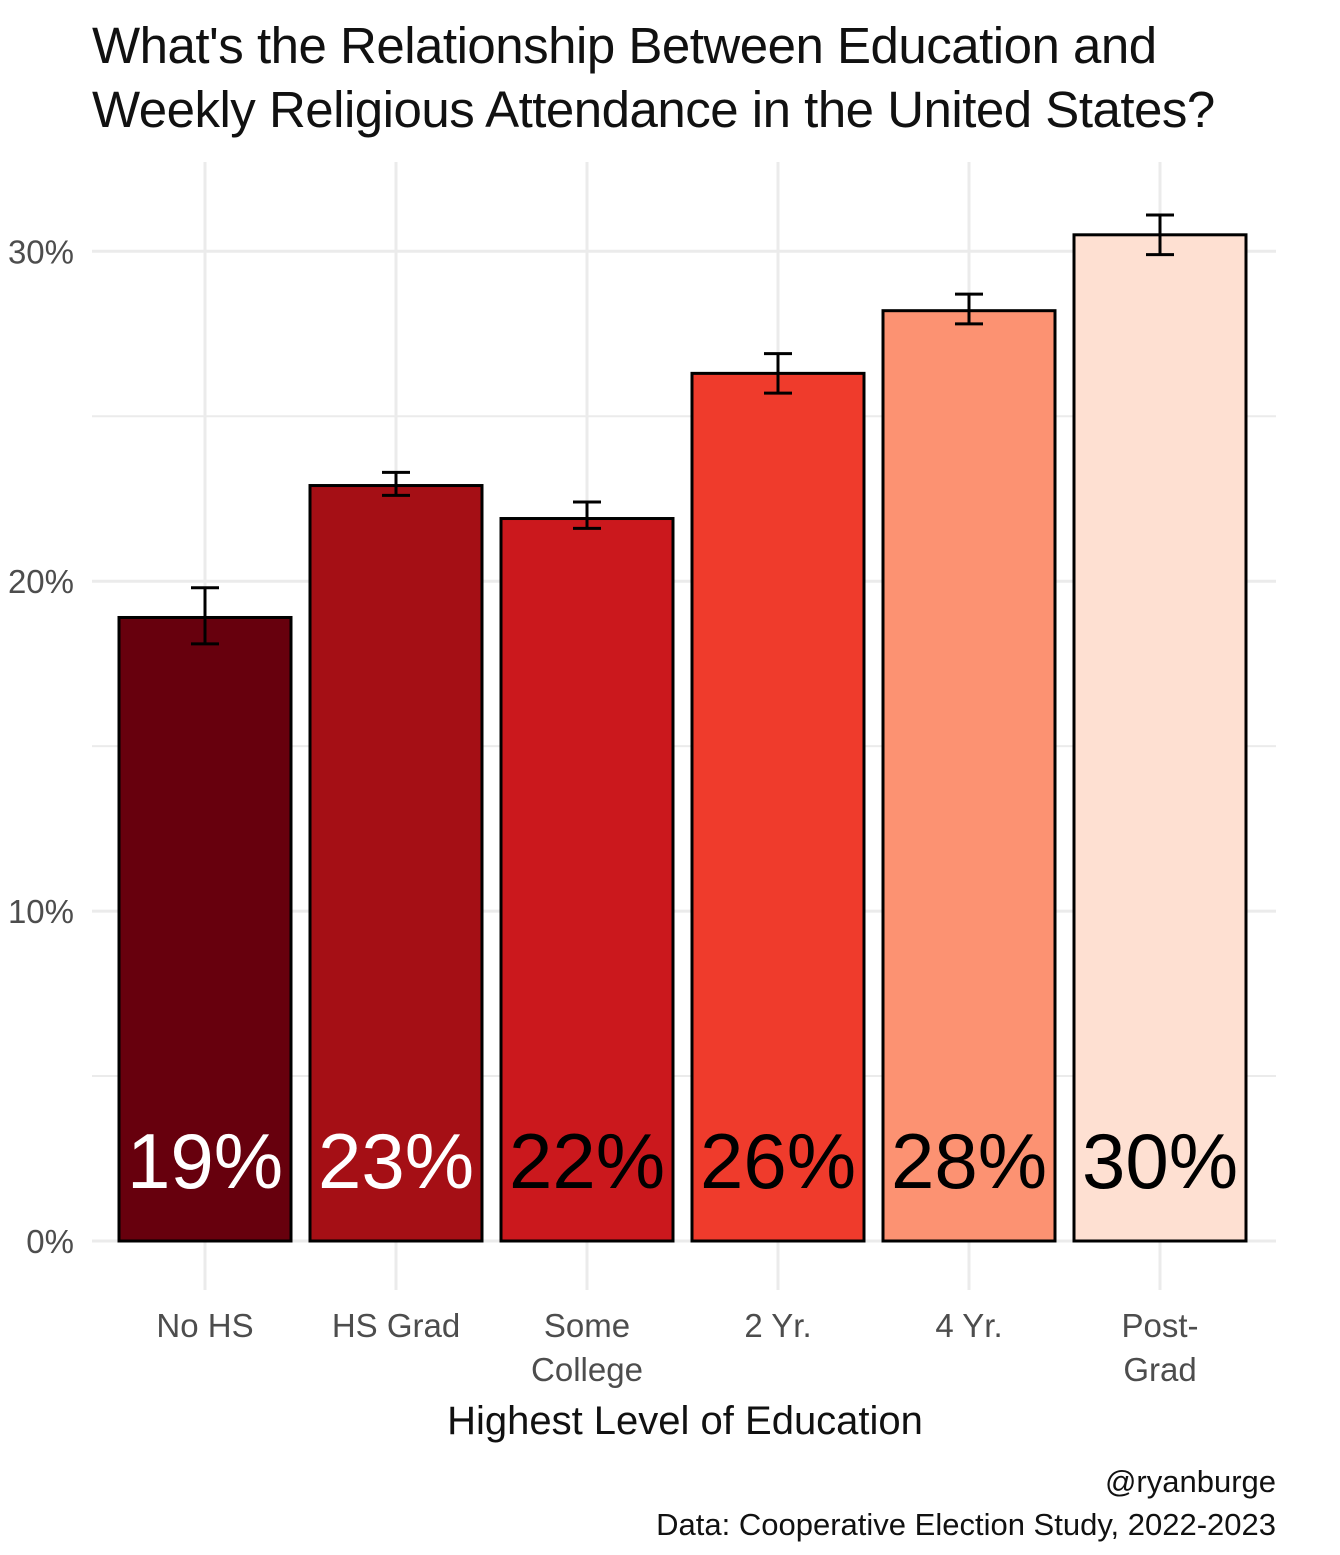  What do you see at coordinates (204, 1325) in the screenshot?
I see `x-tick-label: No HS` at bounding box center [204, 1325].